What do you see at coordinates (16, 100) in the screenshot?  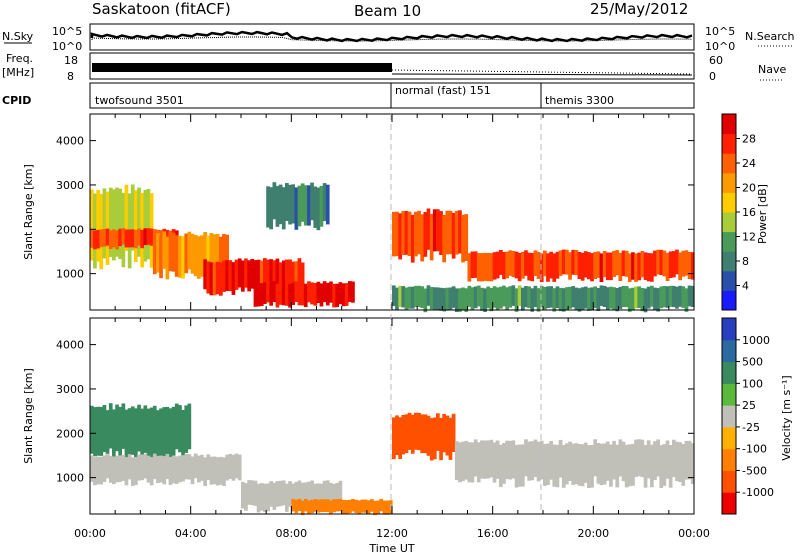 I see `cpid-label: CPID` at bounding box center [16, 100].